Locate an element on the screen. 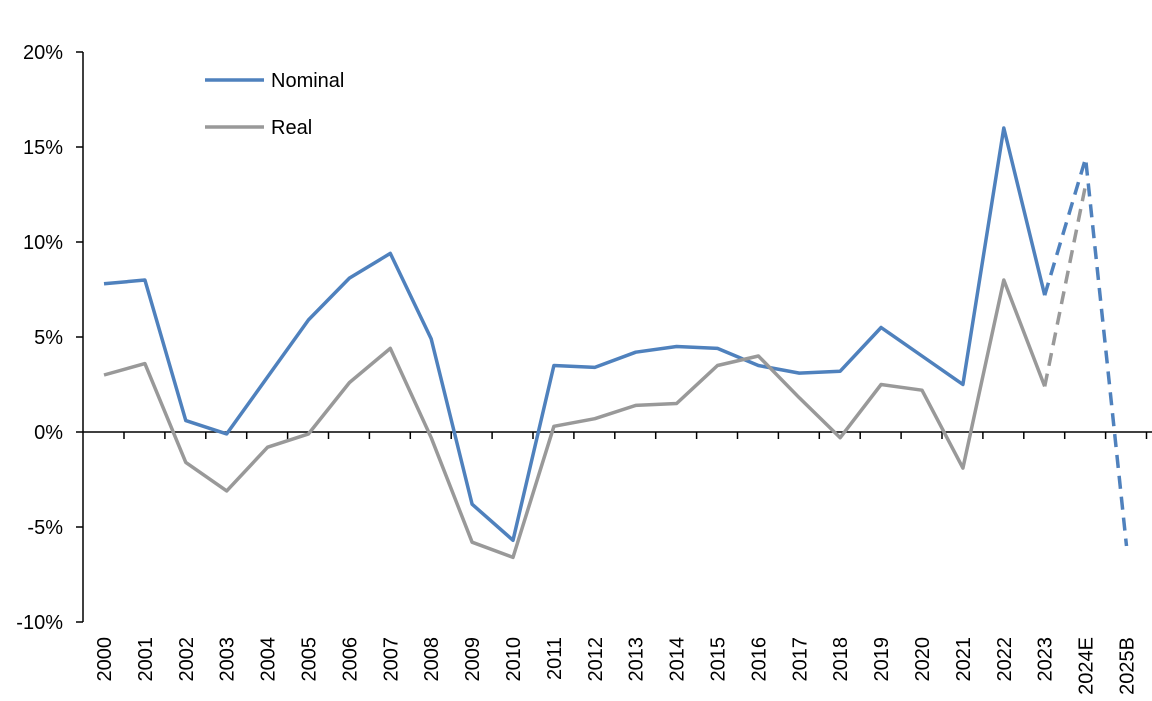  x-tick-label: 2023 is located at coordinates (1046, 659).